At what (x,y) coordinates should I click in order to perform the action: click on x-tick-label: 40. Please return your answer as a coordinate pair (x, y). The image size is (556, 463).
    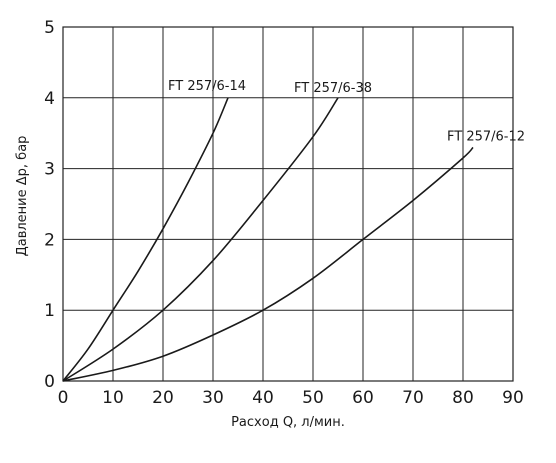
    Looking at the image, I should click on (263, 398).